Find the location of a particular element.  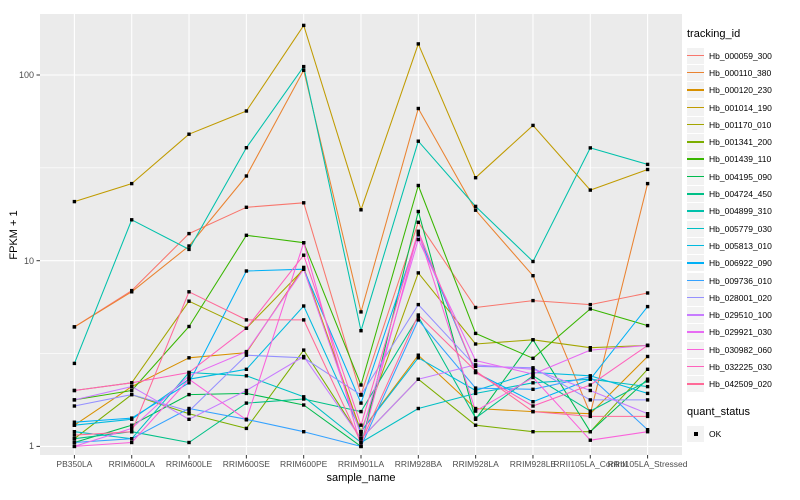

x-tick-label: RRIM928LA is located at coordinates (475, 464).